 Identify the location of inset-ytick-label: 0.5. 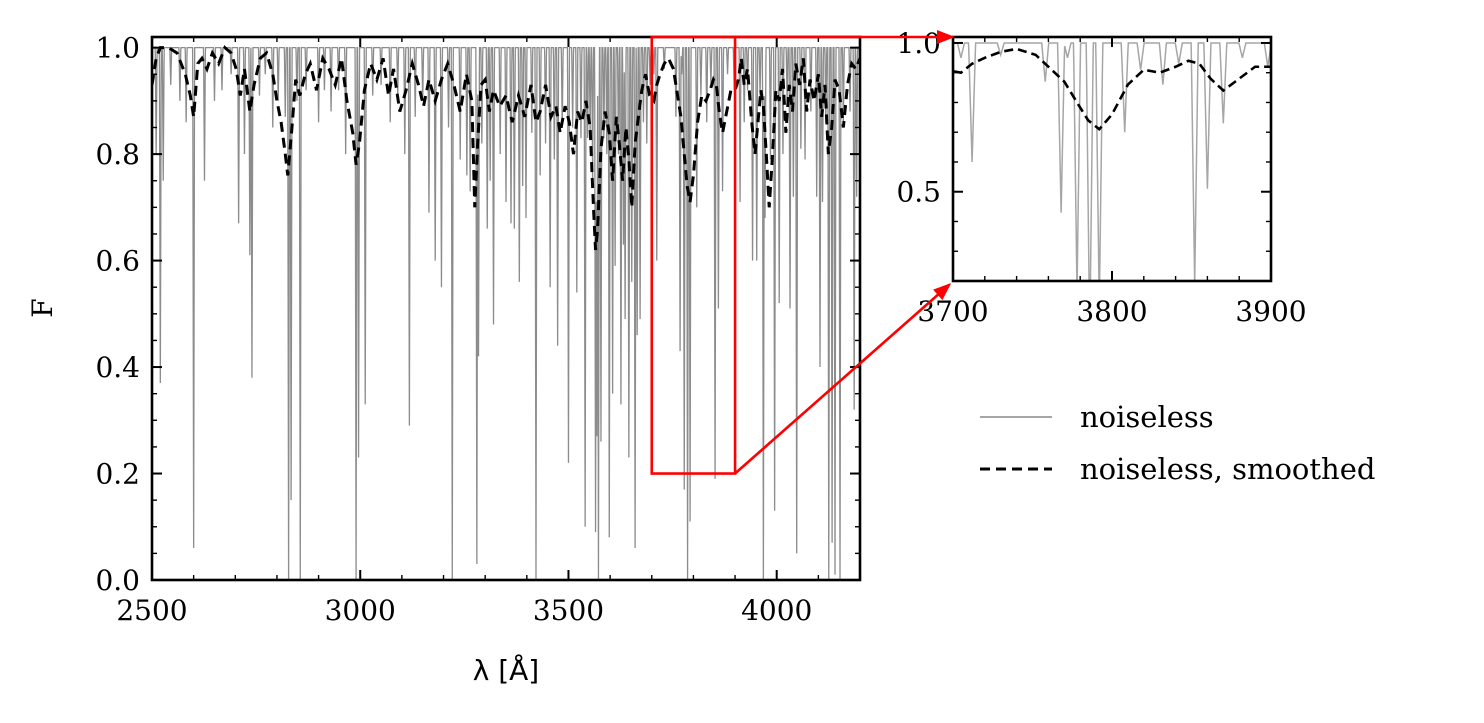
(918, 192).